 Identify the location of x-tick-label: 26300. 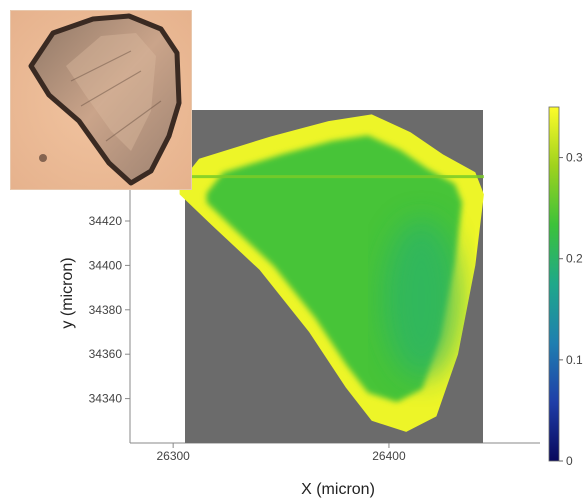
(173, 456).